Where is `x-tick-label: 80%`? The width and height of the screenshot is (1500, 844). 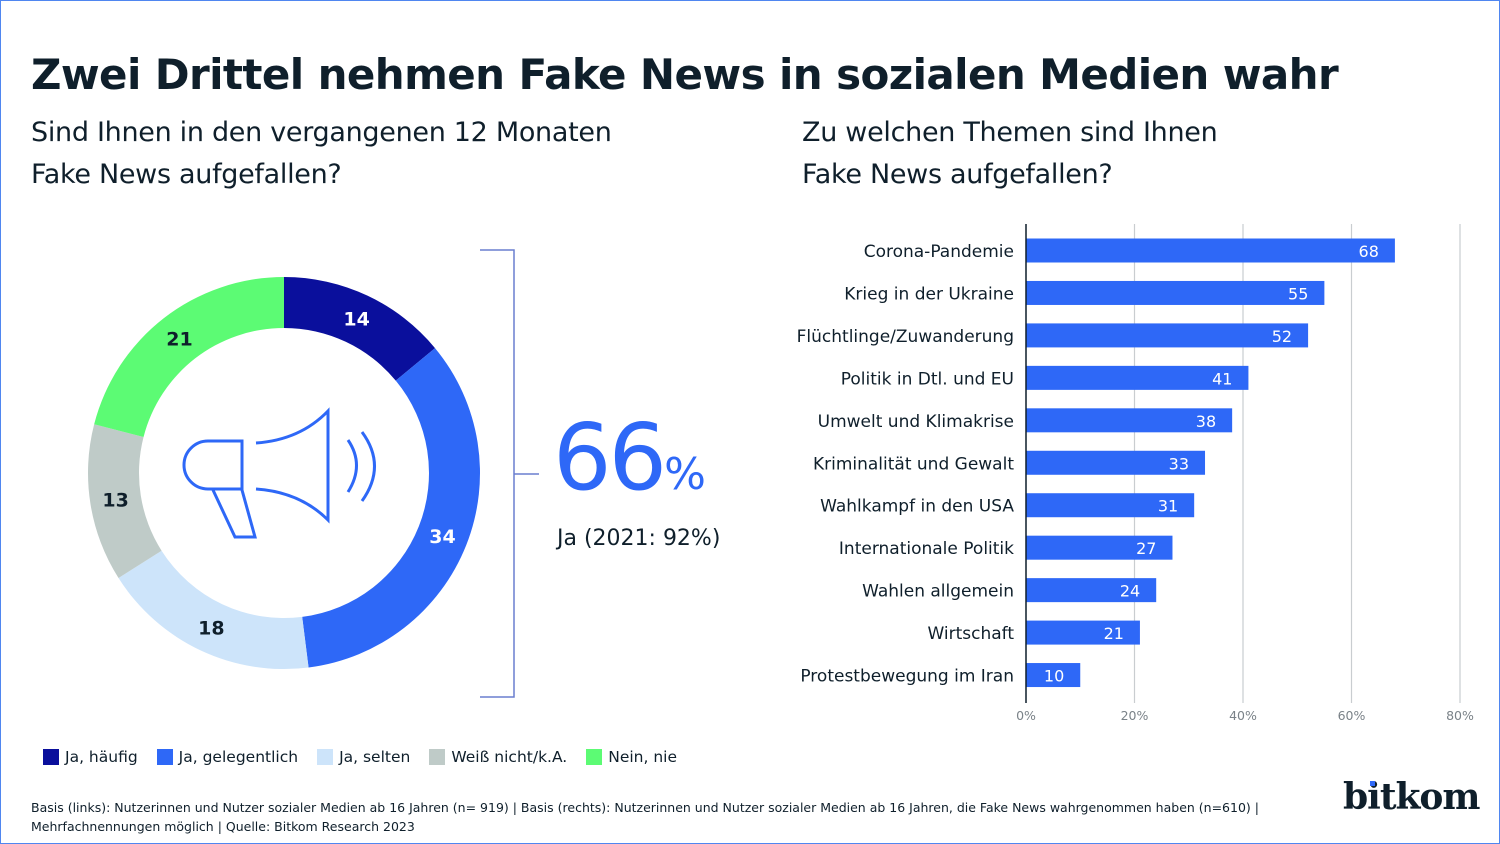
x-tick-label: 80% is located at coordinates (1460, 715).